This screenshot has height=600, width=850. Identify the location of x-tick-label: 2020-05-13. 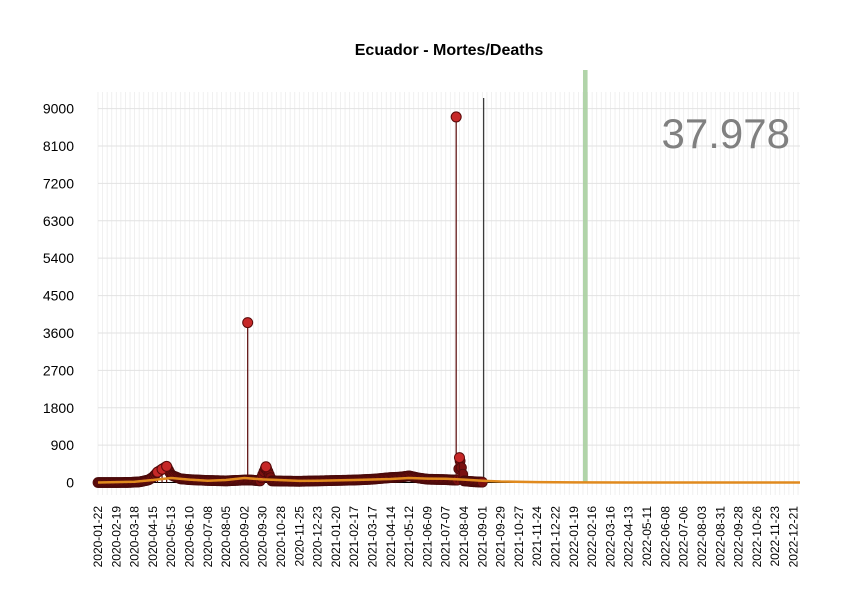
(171, 537).